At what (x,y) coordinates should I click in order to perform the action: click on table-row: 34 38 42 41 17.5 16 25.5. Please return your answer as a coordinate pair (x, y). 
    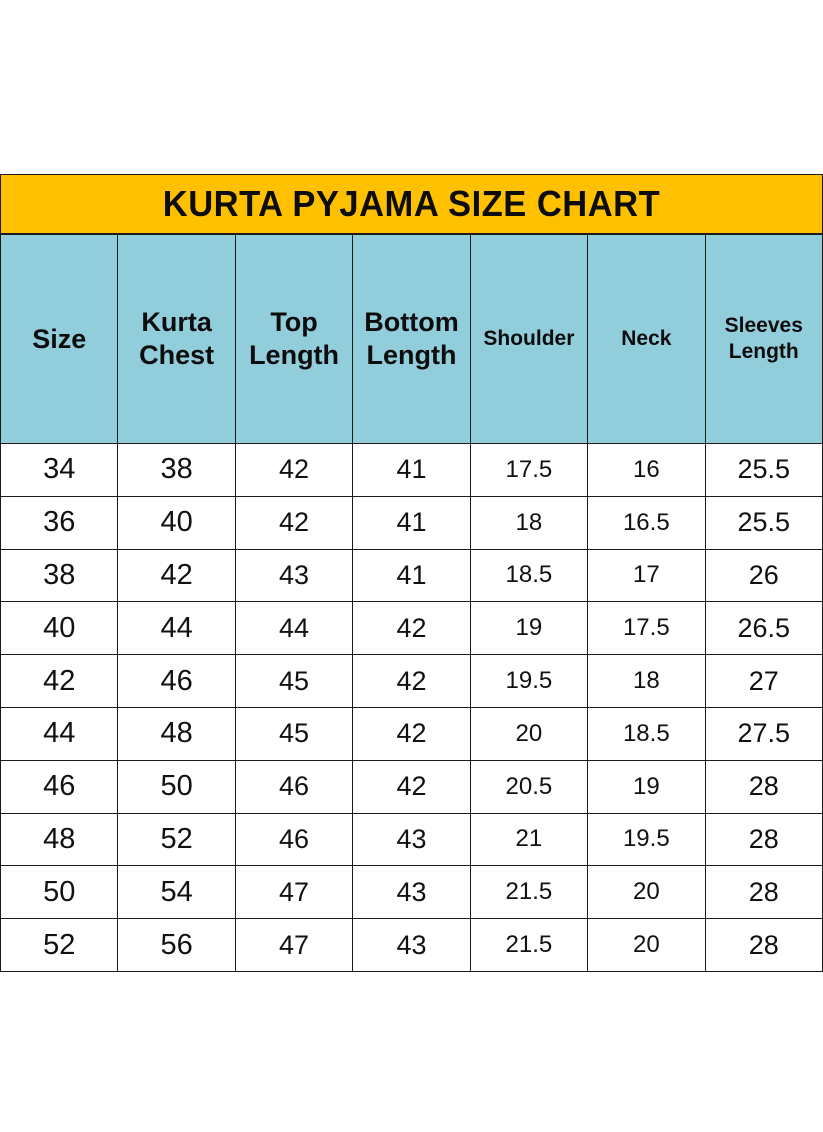
    Looking at the image, I should click on (411, 470).